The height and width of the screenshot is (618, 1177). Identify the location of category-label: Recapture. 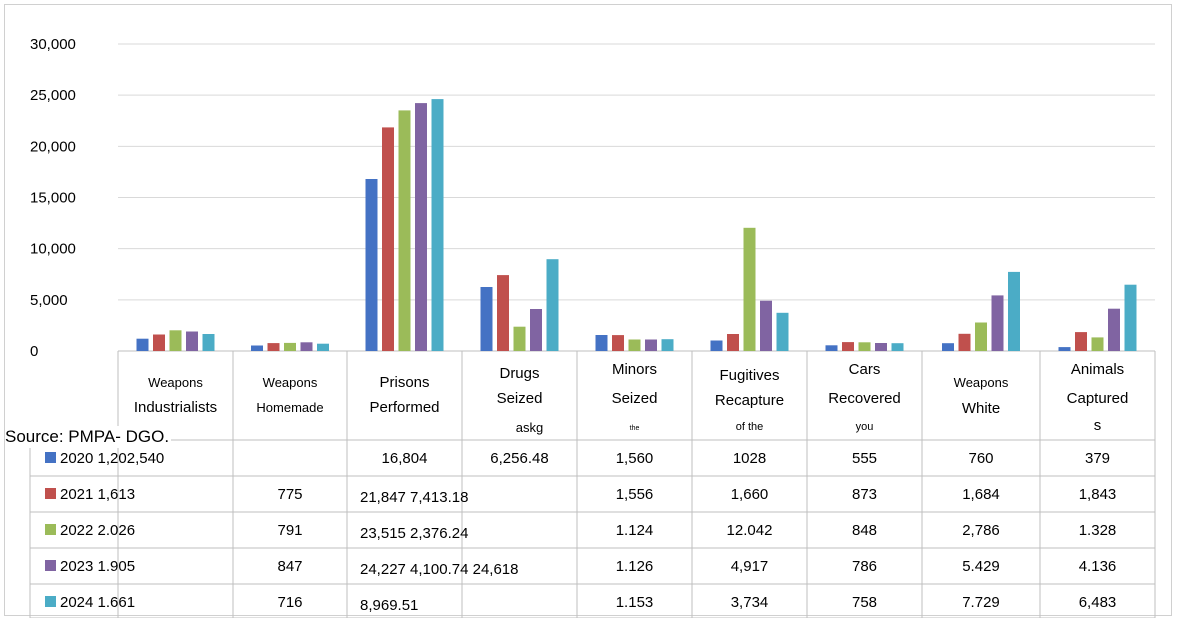
(749, 400).